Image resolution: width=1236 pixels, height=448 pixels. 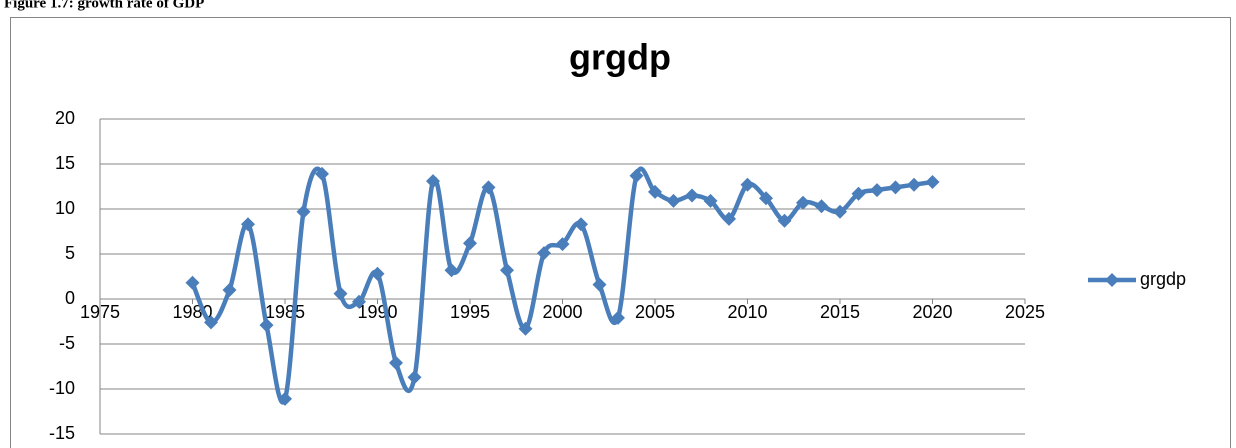 What do you see at coordinates (104, 5) in the screenshot?
I see `figure-caption: Figure 1.7: growth rate of GDP` at bounding box center [104, 5].